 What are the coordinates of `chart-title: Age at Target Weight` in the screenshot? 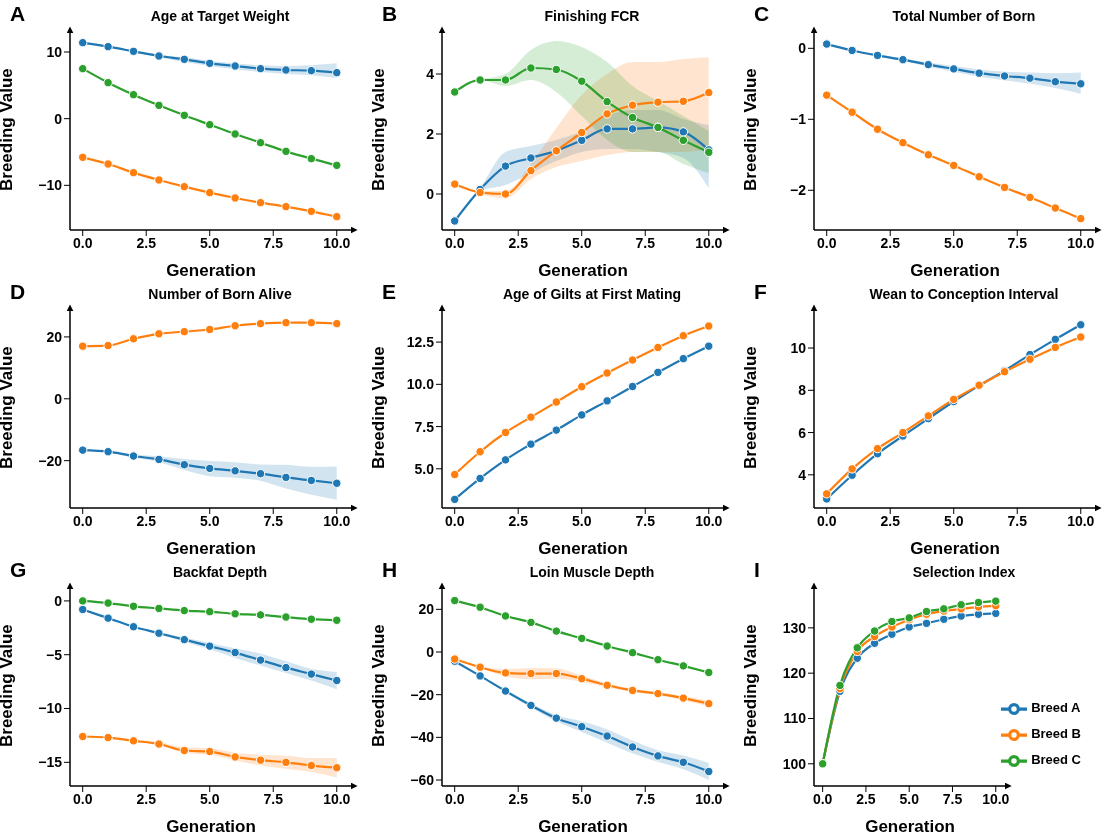 It's located at (220, 16).